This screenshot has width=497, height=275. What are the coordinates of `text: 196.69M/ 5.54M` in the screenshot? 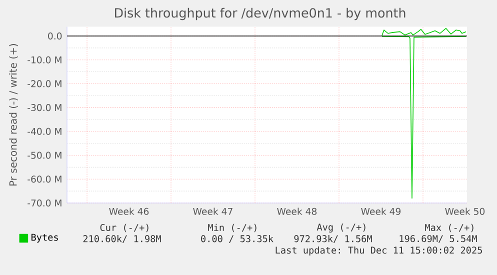 It's located at (438, 239).